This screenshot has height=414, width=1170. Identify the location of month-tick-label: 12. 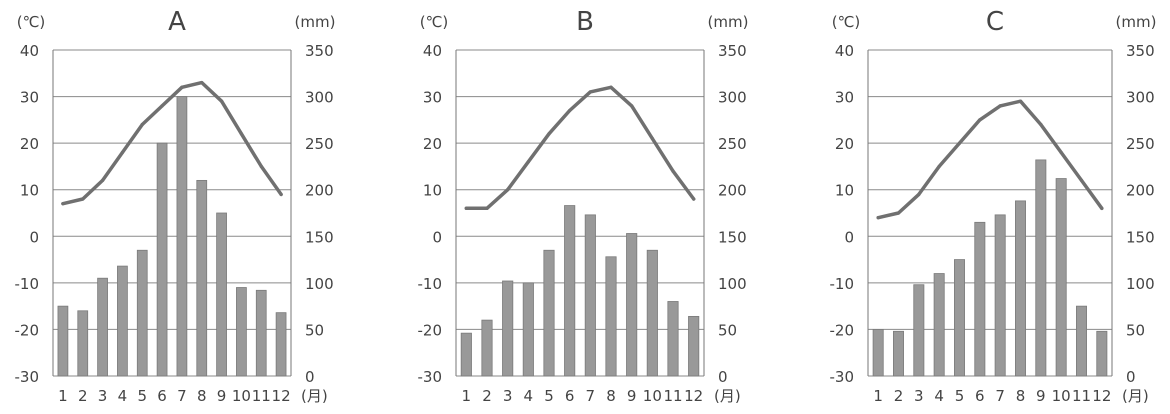
(281, 396).